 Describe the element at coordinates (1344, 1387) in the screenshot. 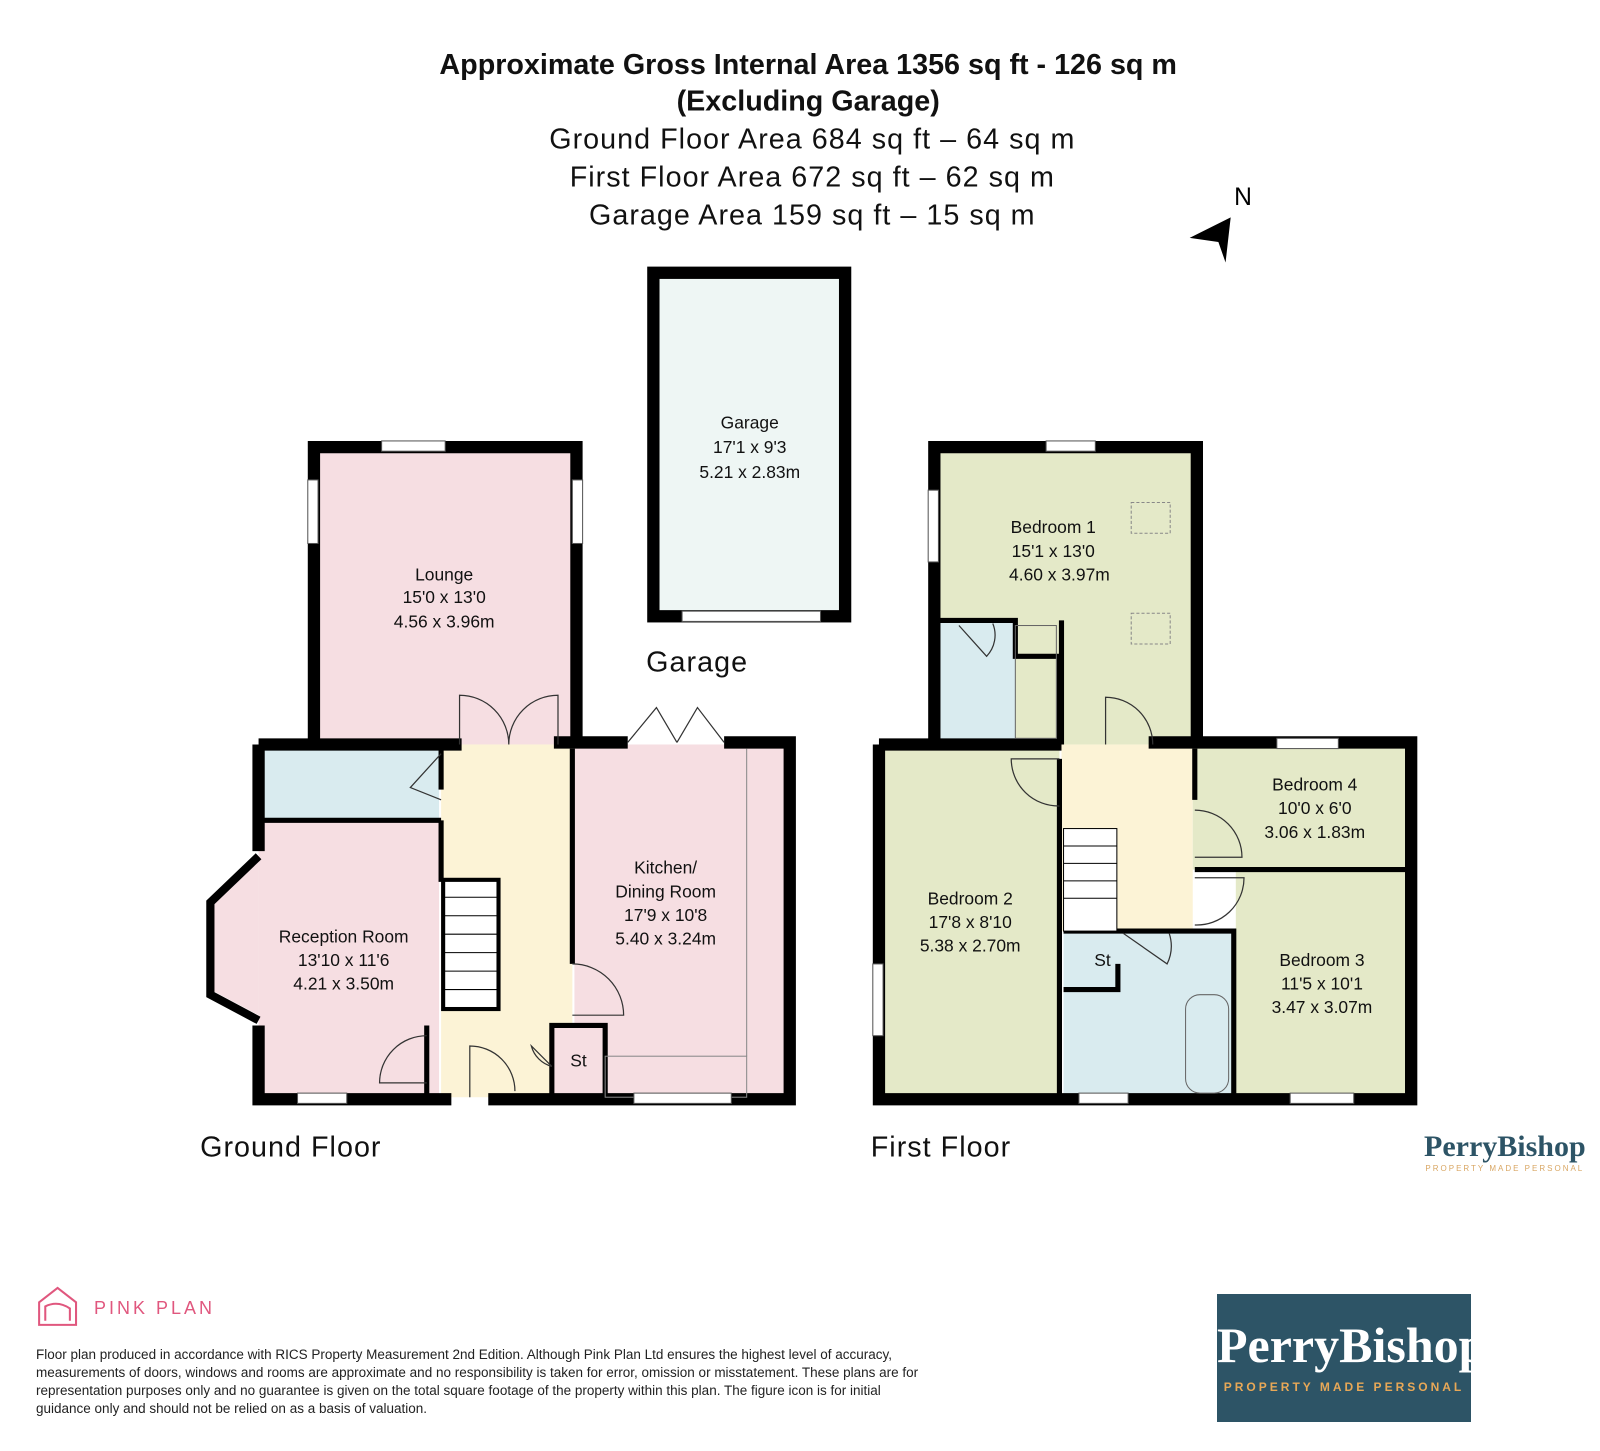

I see `agent-tagline-large: PROPERTY MADE PERSONAL` at that location.